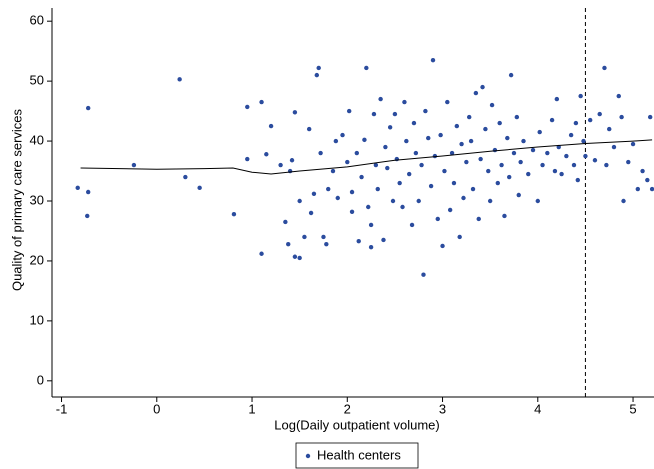 The image size is (654, 469). Describe the element at coordinates (359, 454) in the screenshot. I see `legend-label: Health centers` at that location.